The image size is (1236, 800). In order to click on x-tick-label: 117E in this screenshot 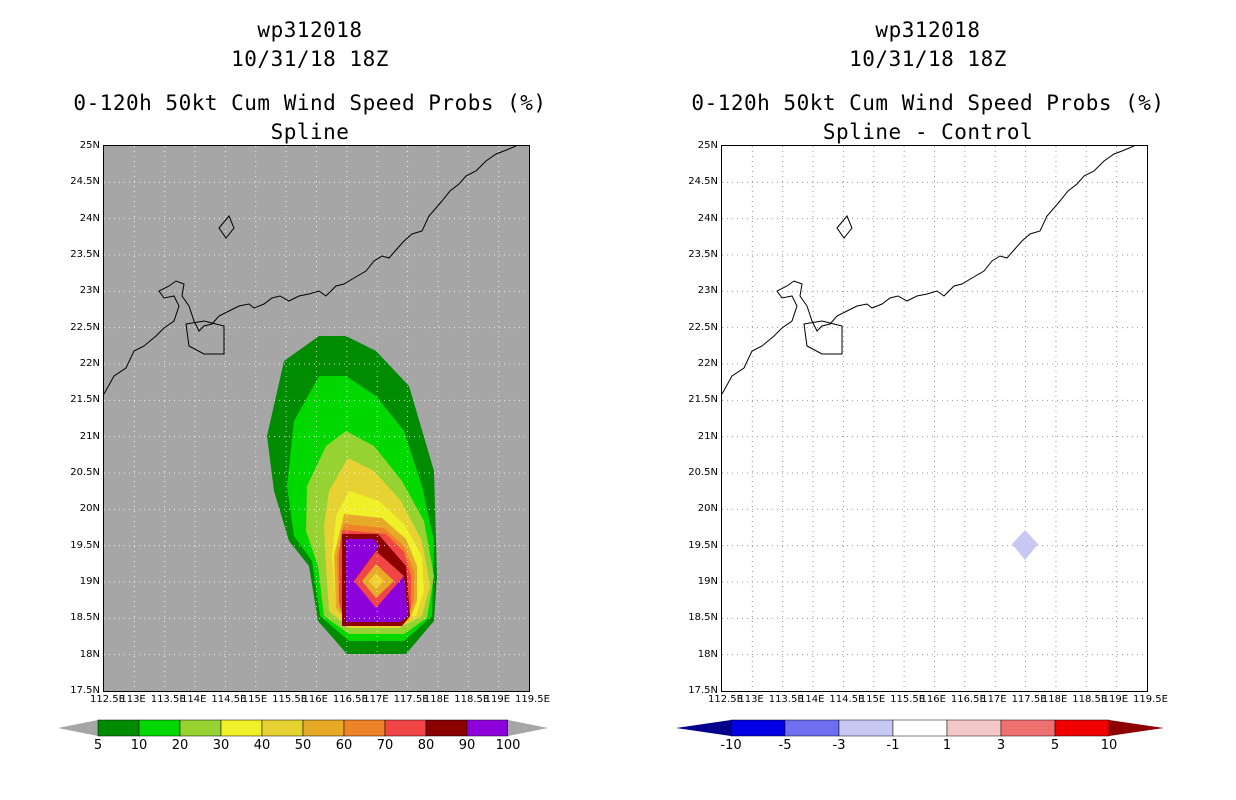, I will do `click(994, 699)`.